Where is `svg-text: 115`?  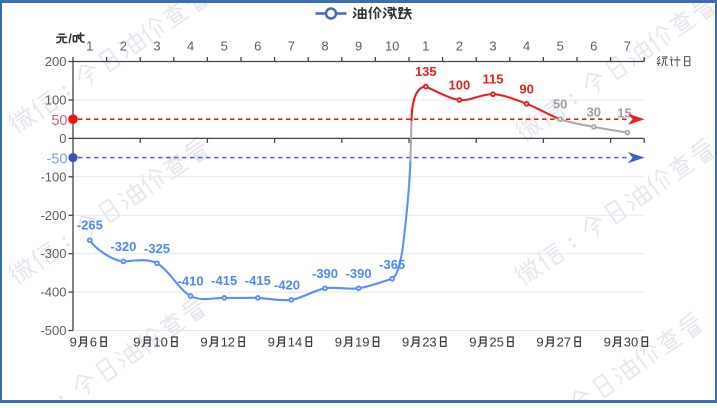 svg-text: 115 is located at coordinates (493, 79).